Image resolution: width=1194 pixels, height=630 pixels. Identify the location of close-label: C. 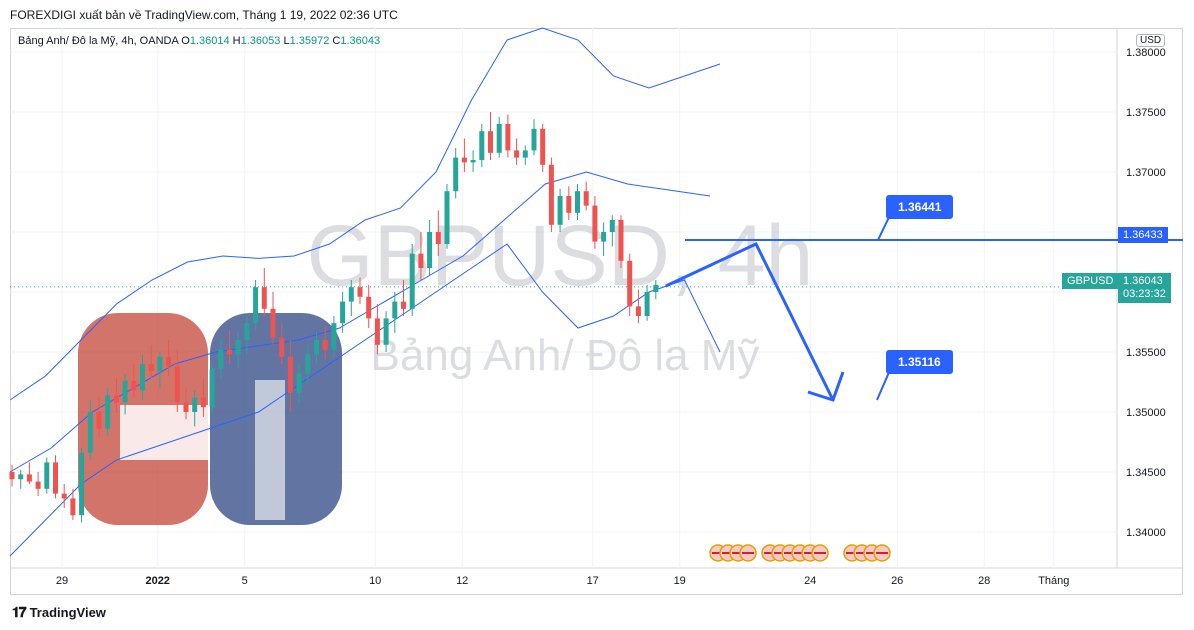
(336, 41).